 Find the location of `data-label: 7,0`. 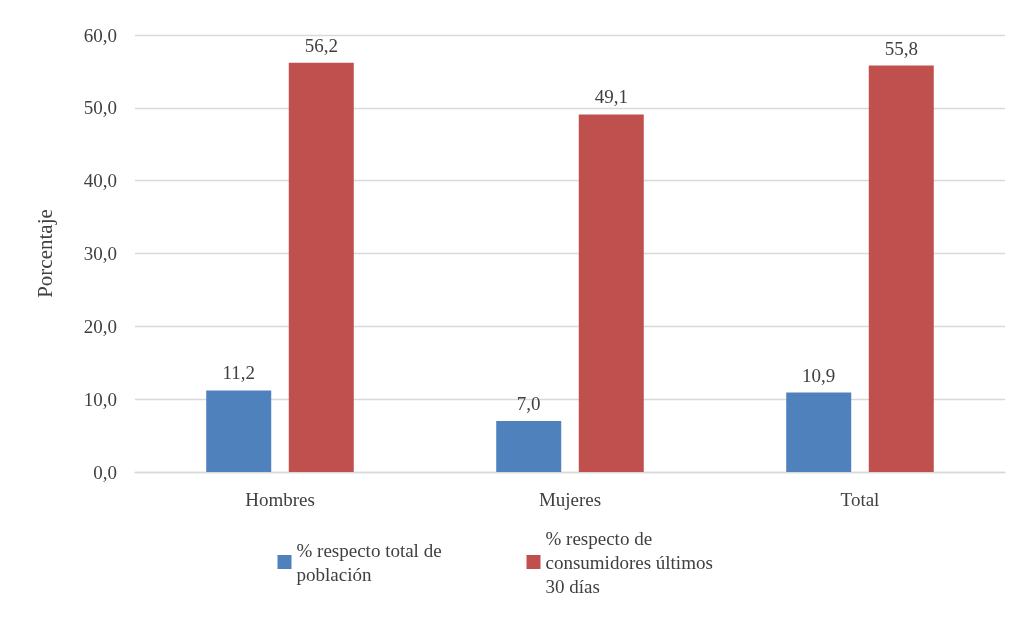

data-label: 7,0 is located at coordinates (528, 404).